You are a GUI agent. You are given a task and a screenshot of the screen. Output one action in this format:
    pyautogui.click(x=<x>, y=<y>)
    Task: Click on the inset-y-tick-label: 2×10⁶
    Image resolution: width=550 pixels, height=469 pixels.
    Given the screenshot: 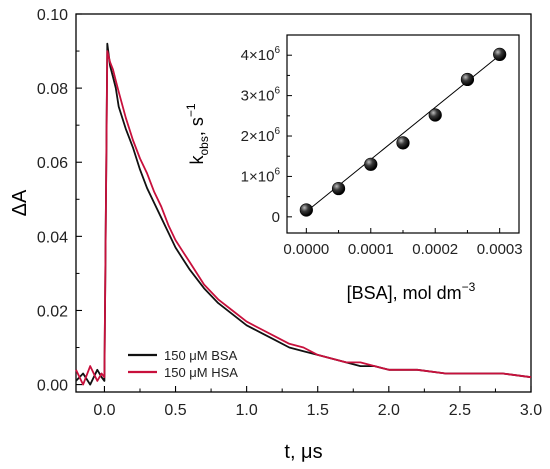 What is the action you would take?
    pyautogui.click(x=261, y=135)
    